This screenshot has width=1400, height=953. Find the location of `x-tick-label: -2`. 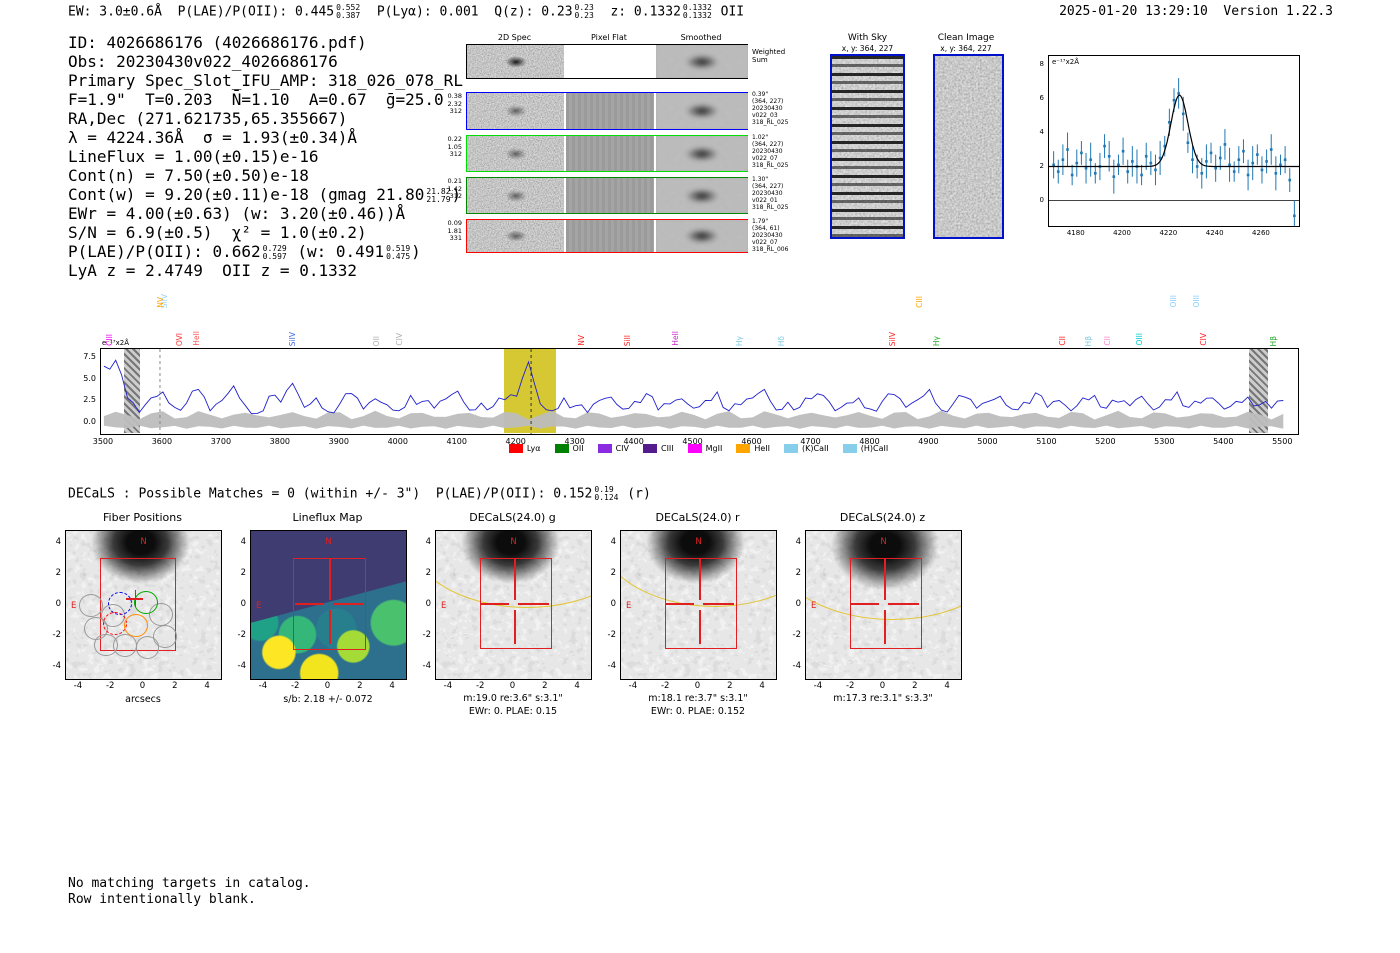

x-tick-label: -2 is located at coordinates (850, 686).